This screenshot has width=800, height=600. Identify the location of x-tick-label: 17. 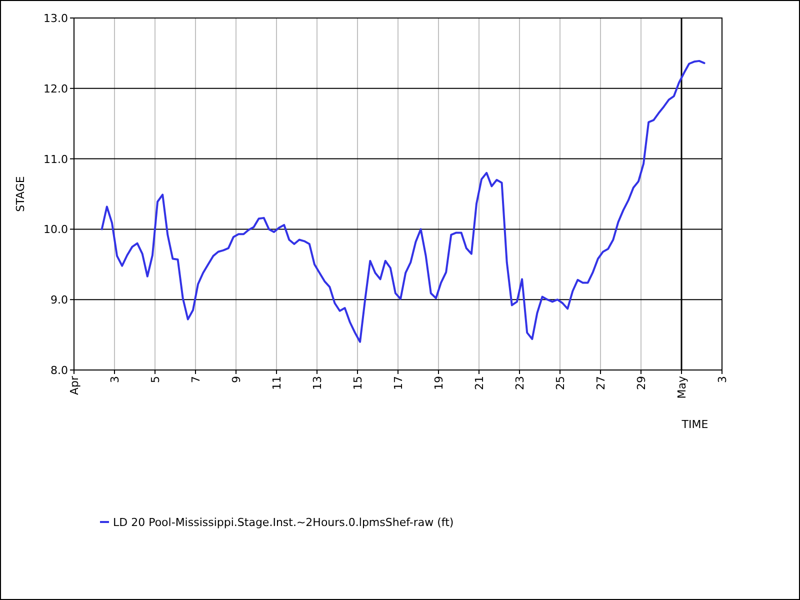
(398, 383).